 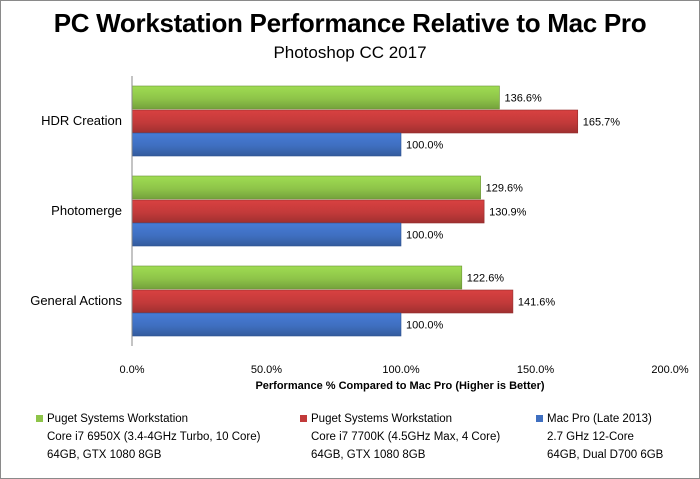 I want to click on data-label: 141.6%, so click(x=537, y=303).